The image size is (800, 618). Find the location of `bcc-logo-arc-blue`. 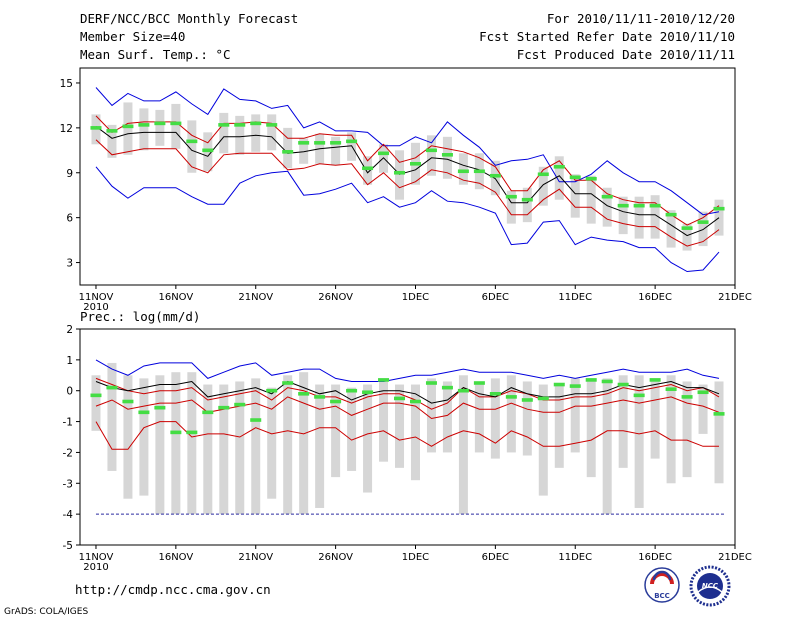

bcc-logo-arc-blue is located at coordinates (662, 575).